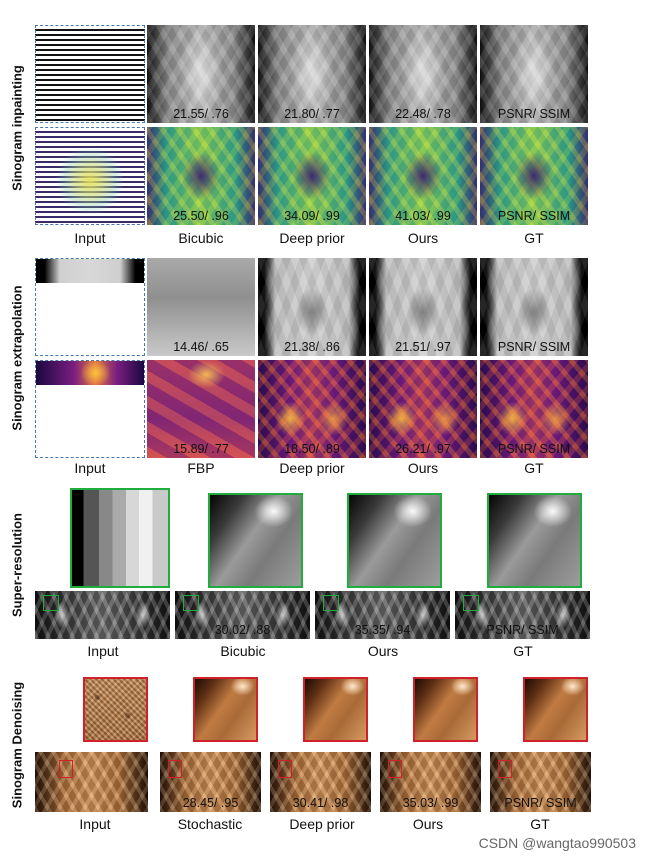  I want to click on superres-input, so click(102, 615).